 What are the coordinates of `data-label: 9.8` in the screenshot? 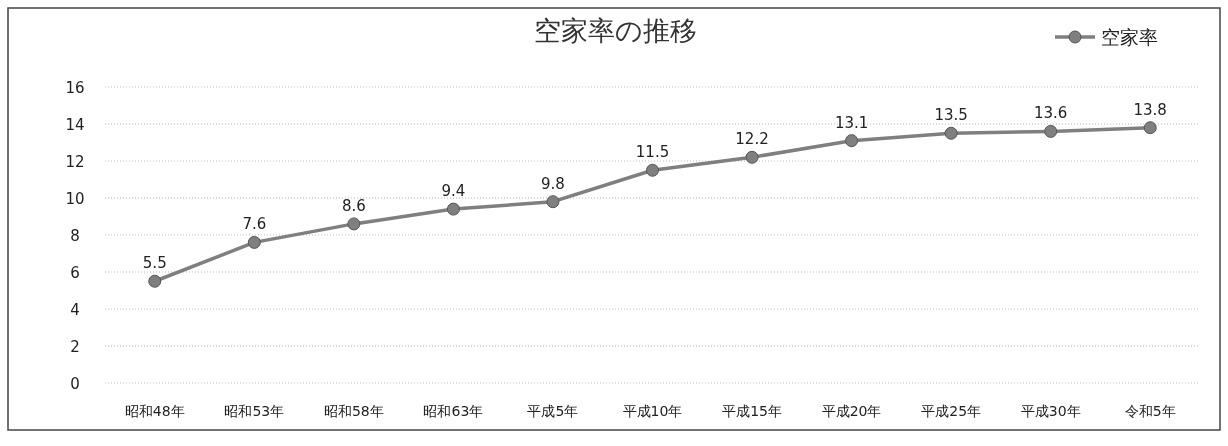 It's located at (553, 183).